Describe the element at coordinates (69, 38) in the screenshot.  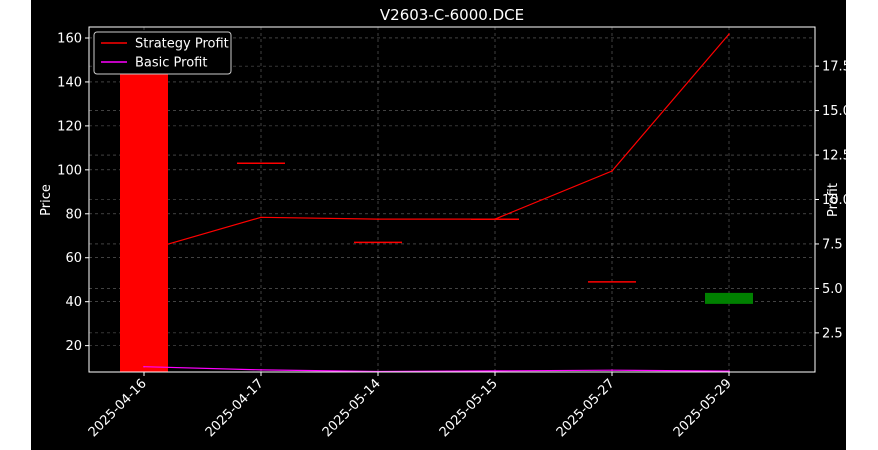
I see `y-left-tick-label: 160` at that location.